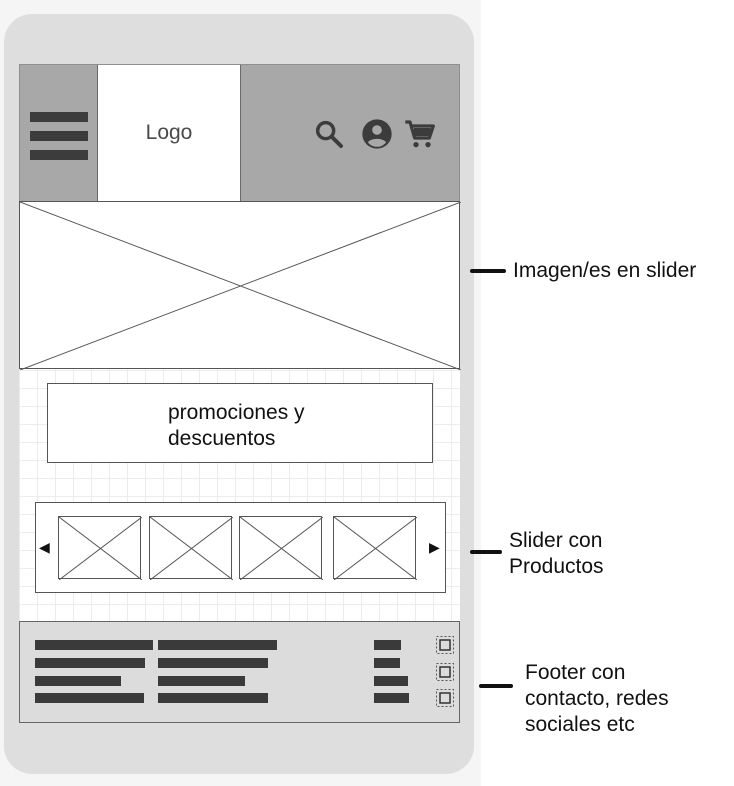 This screenshot has height=786, width=734. Describe the element at coordinates (44, 547) in the screenshot. I see `slider-prev-arrow: ◀` at that location.